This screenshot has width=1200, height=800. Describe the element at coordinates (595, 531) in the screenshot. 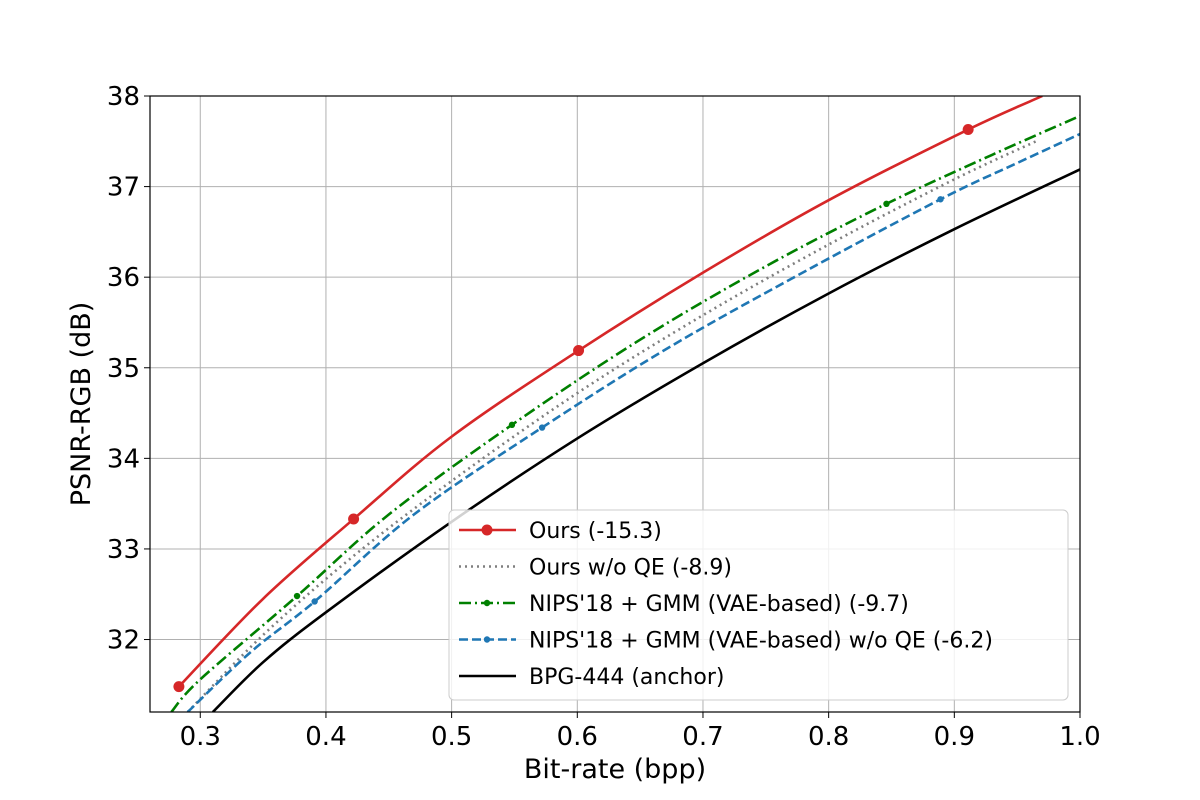

I see `legend-label-ours-15-3: Ours (-15.3)` at that location.